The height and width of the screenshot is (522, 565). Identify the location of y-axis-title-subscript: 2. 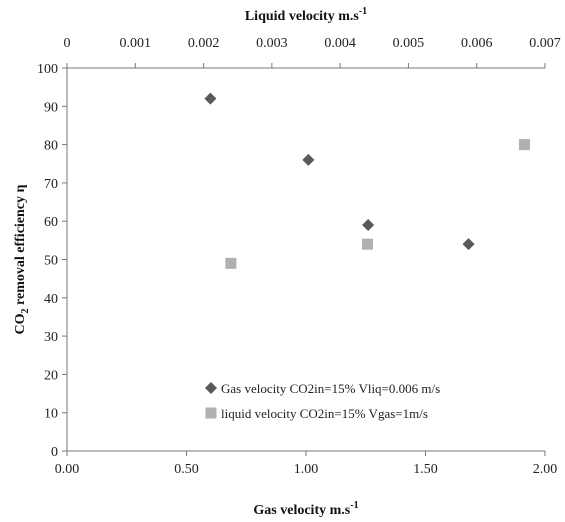
(25, 310).